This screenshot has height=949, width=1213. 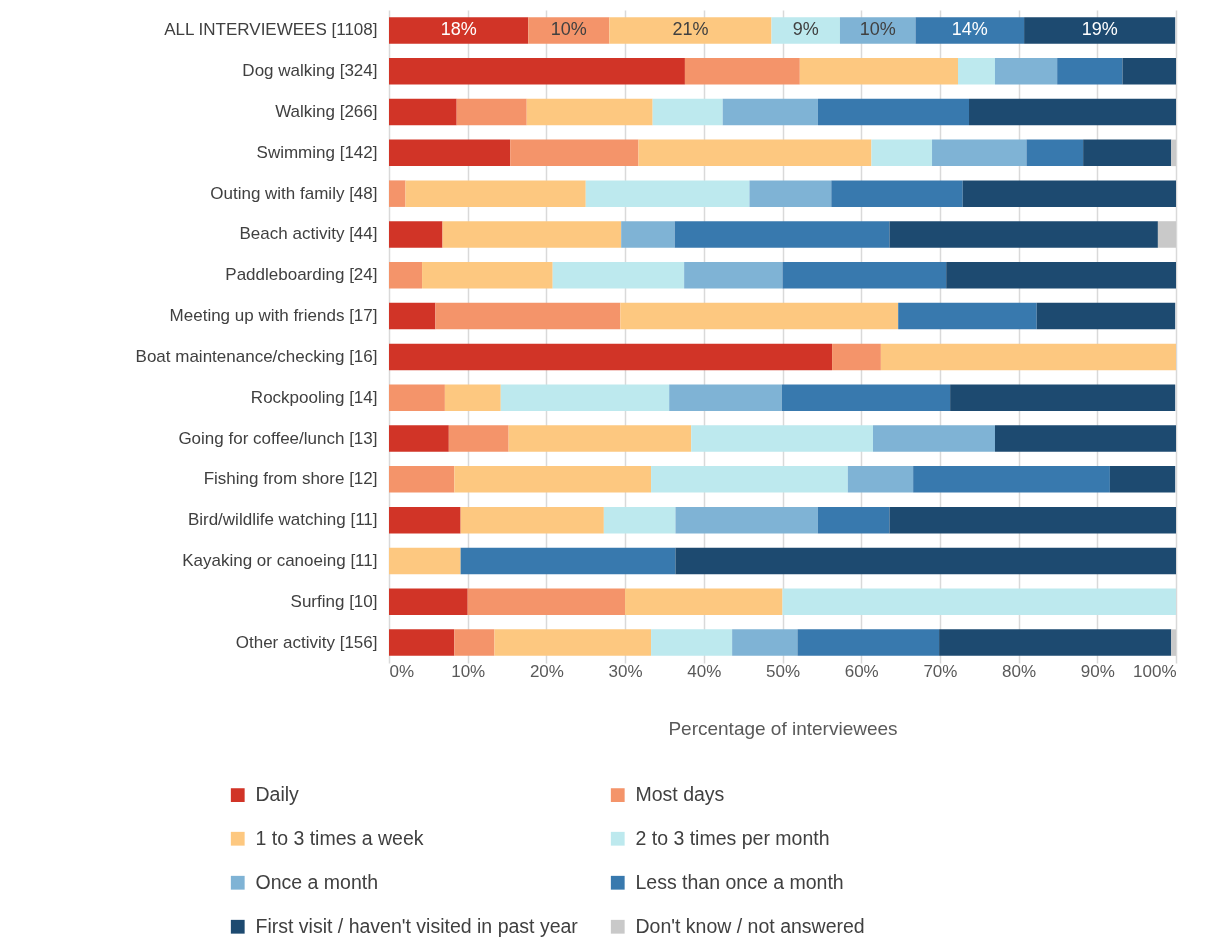 I want to click on y-tick-label: Dog walking [324], so click(x=310, y=71).